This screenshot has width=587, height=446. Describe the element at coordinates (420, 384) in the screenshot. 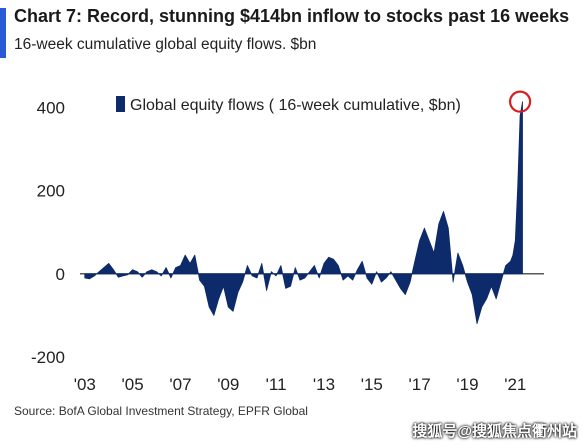

I see `x-tick-label: '17` at that location.